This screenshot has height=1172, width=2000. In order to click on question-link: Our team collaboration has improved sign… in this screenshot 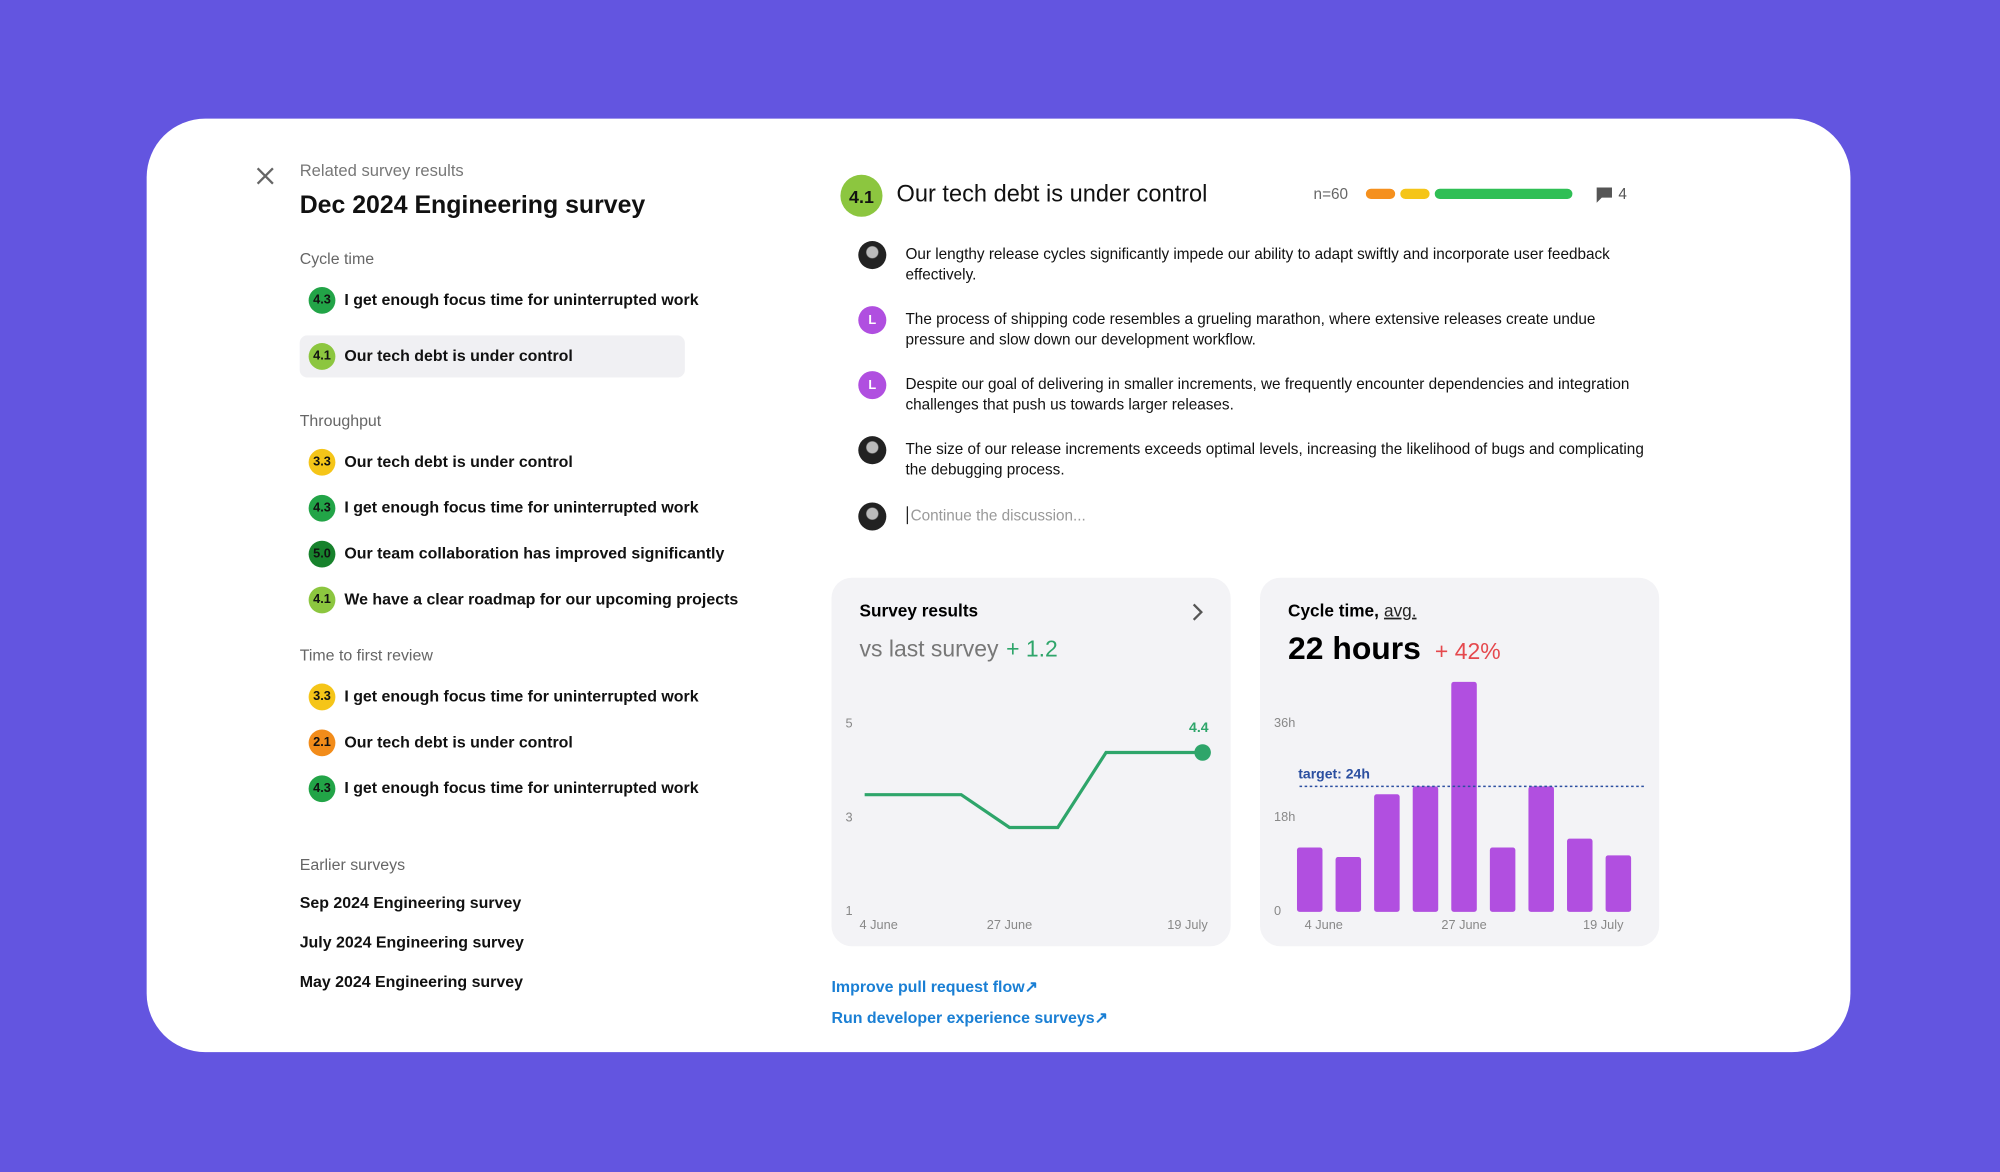, I will do `click(534, 553)`.